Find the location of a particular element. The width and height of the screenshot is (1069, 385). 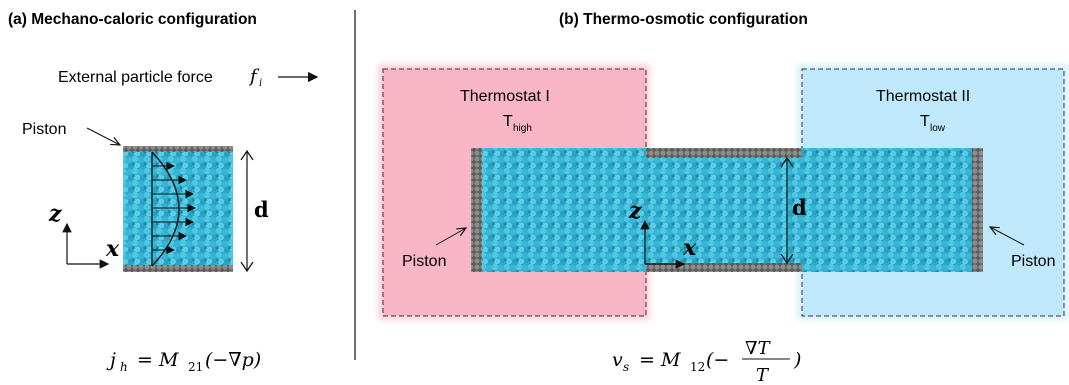

top-wall-a is located at coordinates (178, 149).